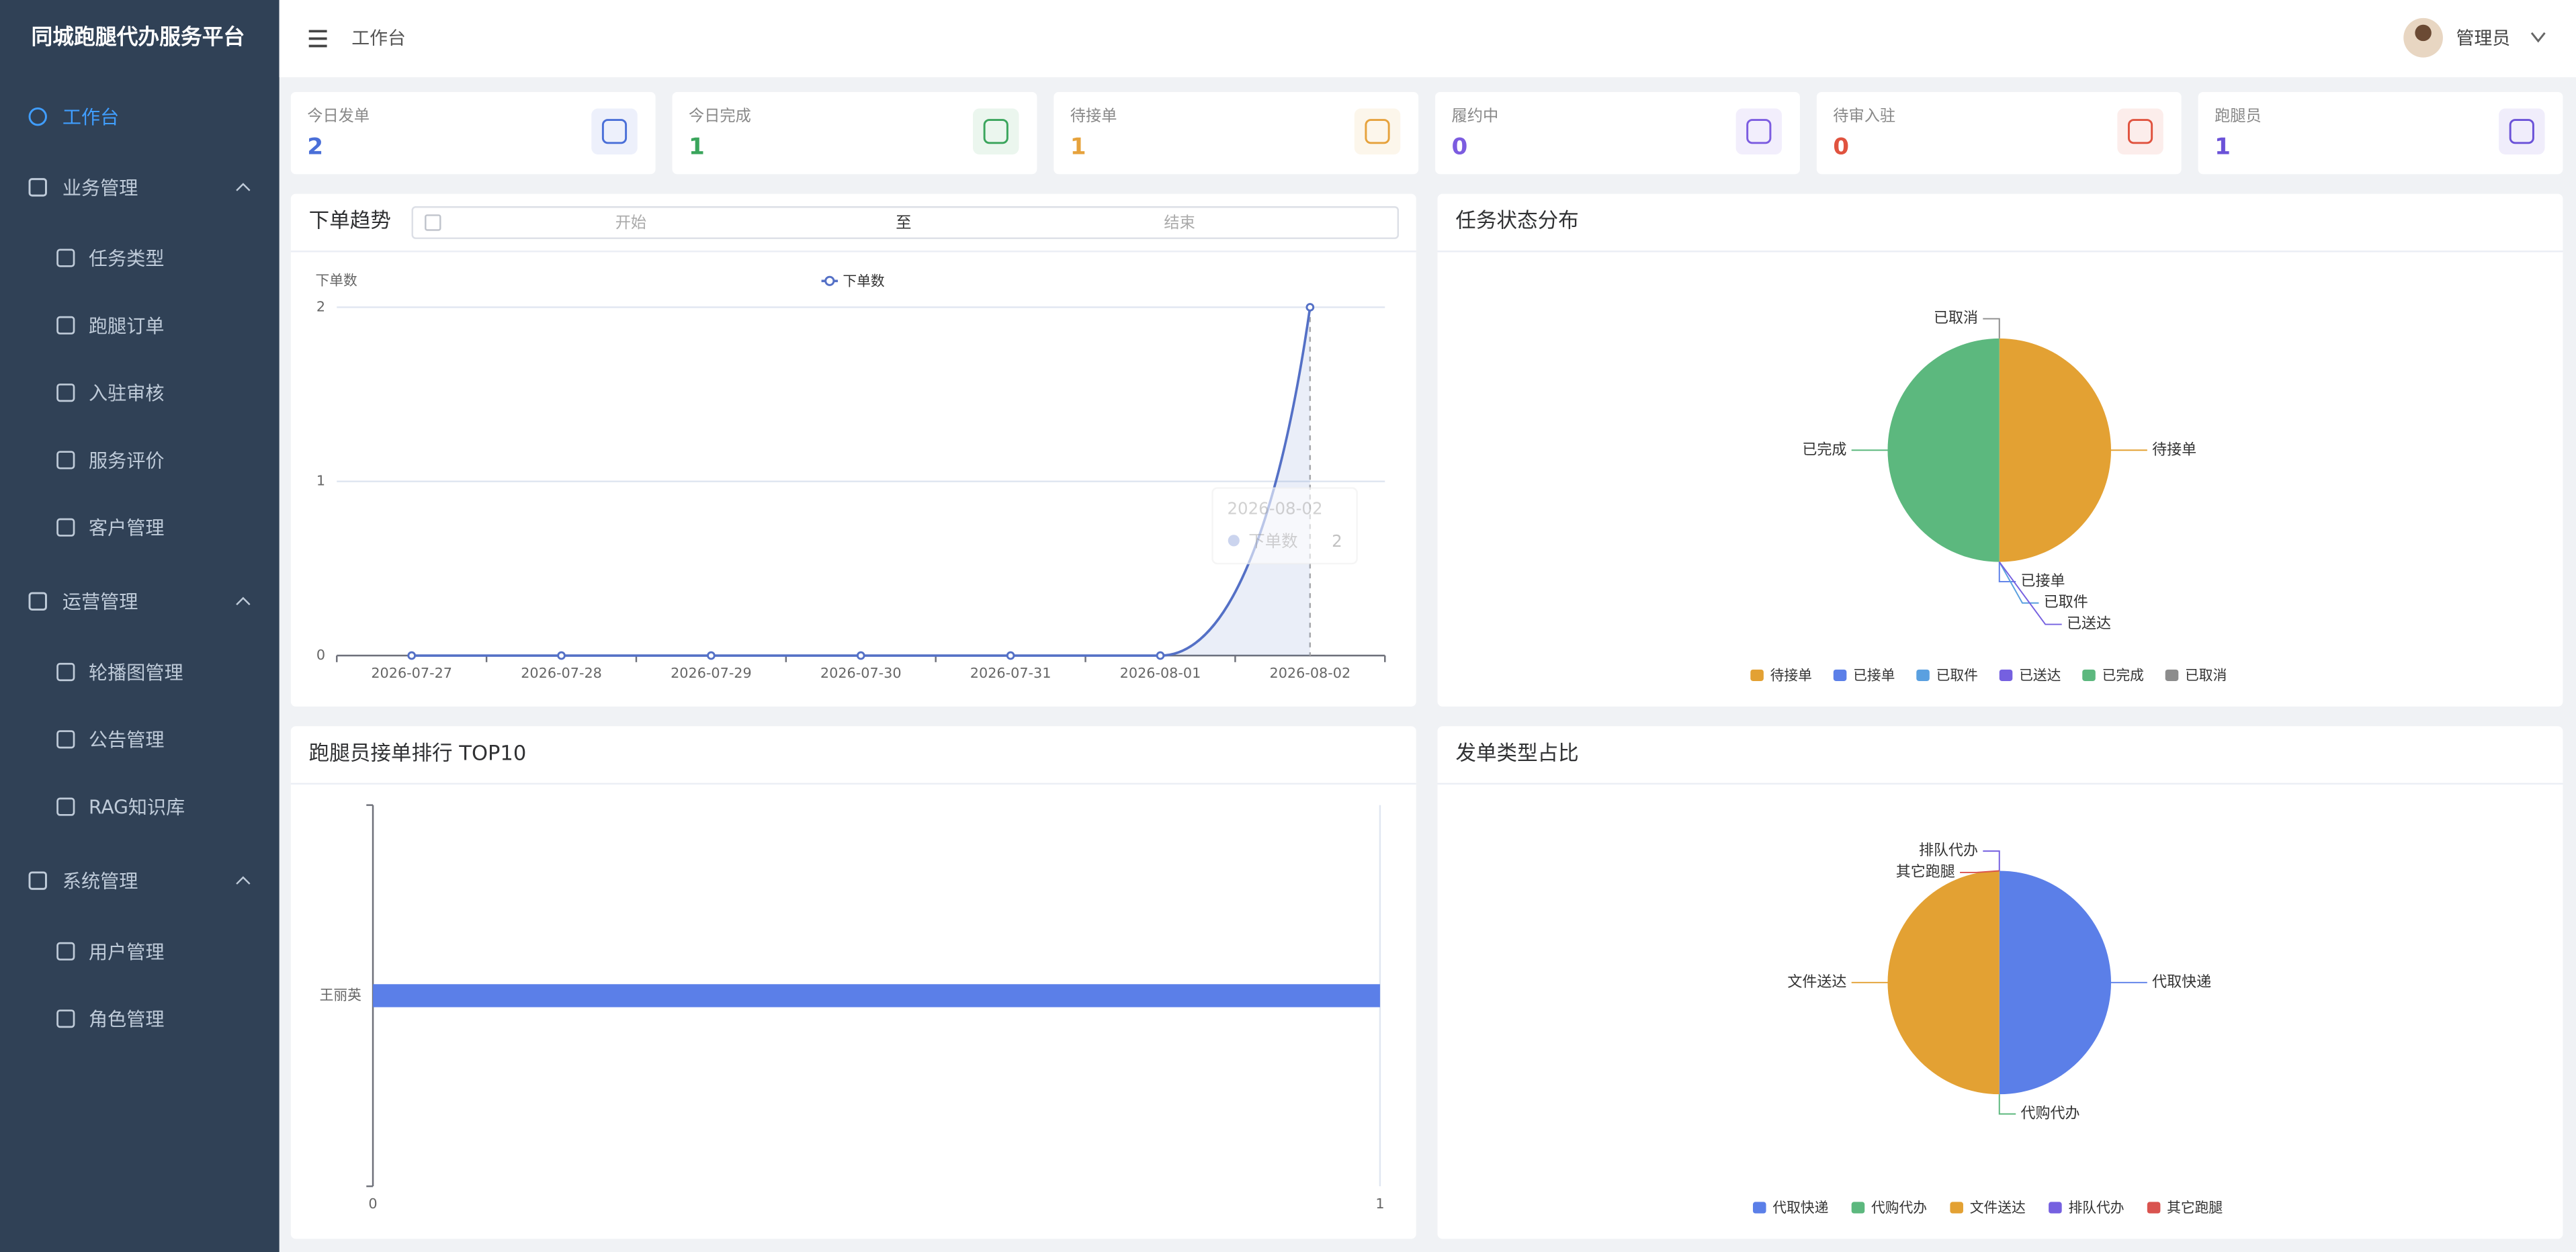 This screenshot has width=2576, height=1252. Describe the element at coordinates (1957, 676) in the screenshot. I see `legend-label: 已取件` at that location.